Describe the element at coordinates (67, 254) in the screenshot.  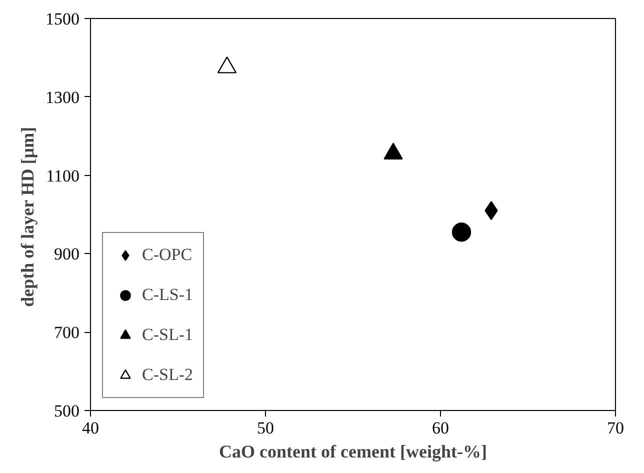
I see `y-tick-label: 900` at that location.